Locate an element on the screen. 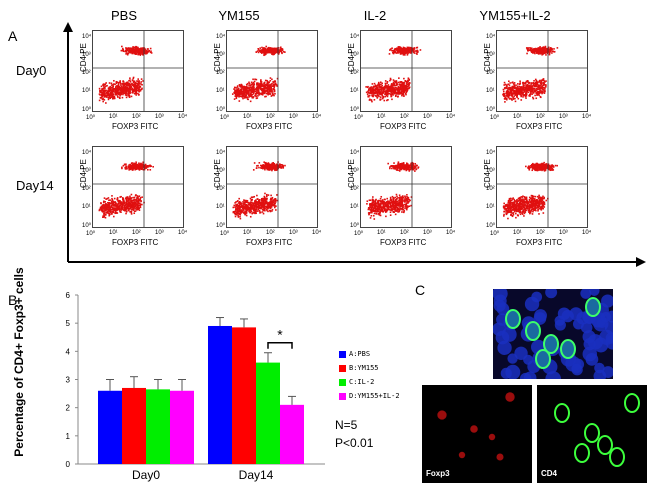 Image resolution: width=650 pixels, height=489 pixels. bar-chart-ytick-label: 3 is located at coordinates (68, 380).